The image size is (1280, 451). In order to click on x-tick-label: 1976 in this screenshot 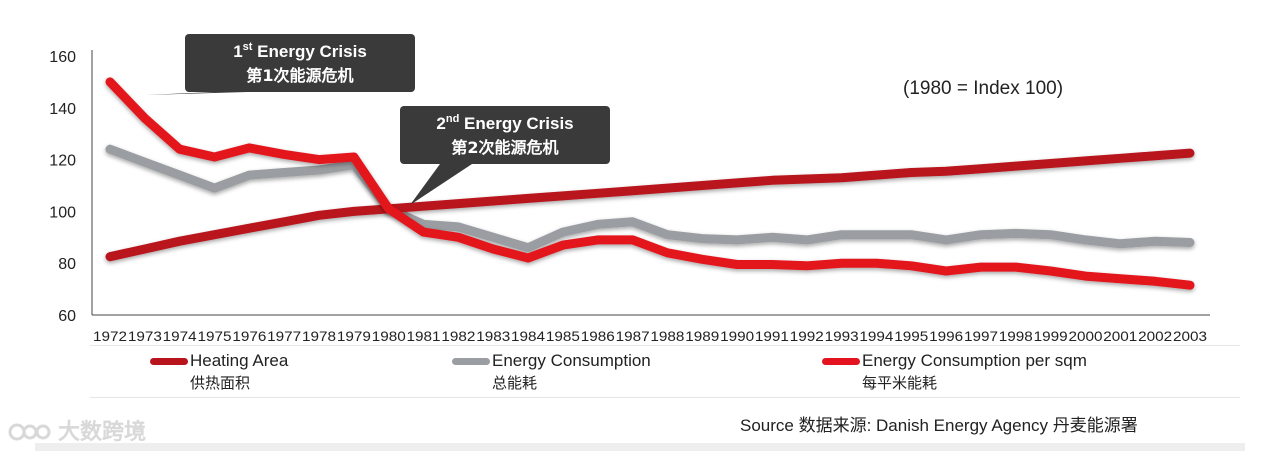, I will do `click(249, 336)`.